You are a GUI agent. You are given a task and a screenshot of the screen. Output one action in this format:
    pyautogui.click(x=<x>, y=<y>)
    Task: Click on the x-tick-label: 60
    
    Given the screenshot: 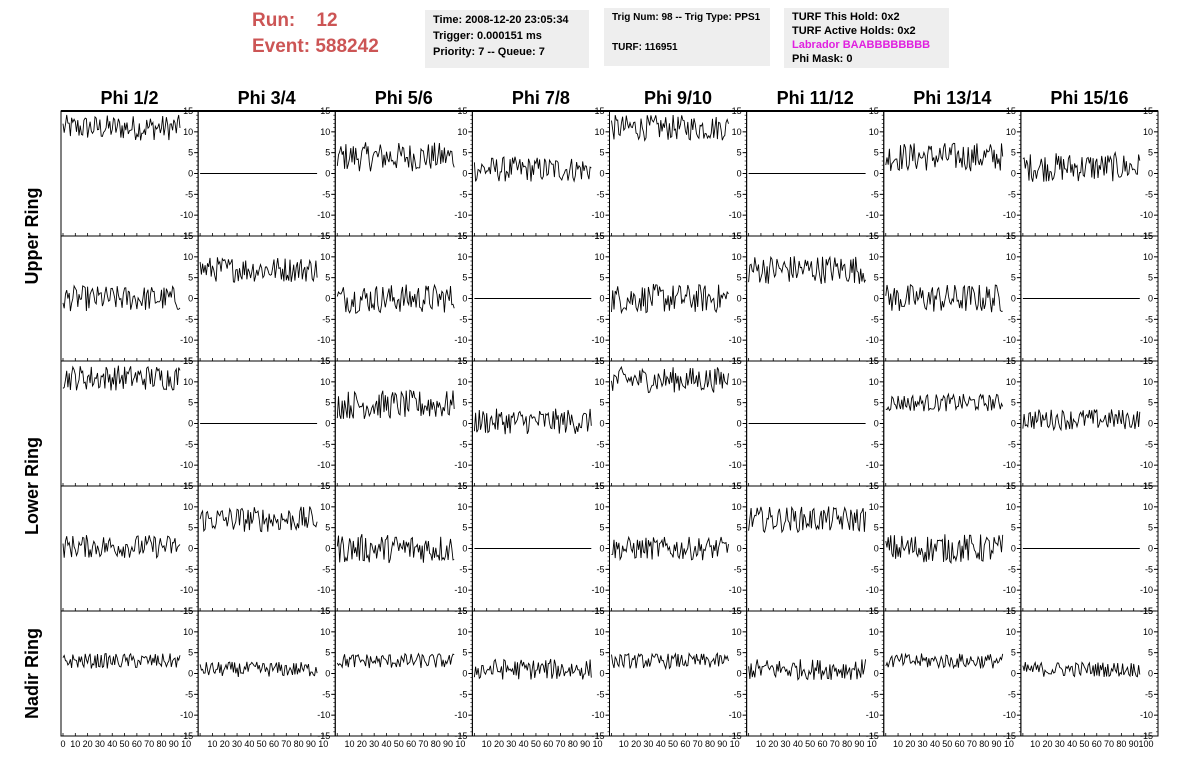 What is the action you would take?
    pyautogui.click(x=137, y=744)
    